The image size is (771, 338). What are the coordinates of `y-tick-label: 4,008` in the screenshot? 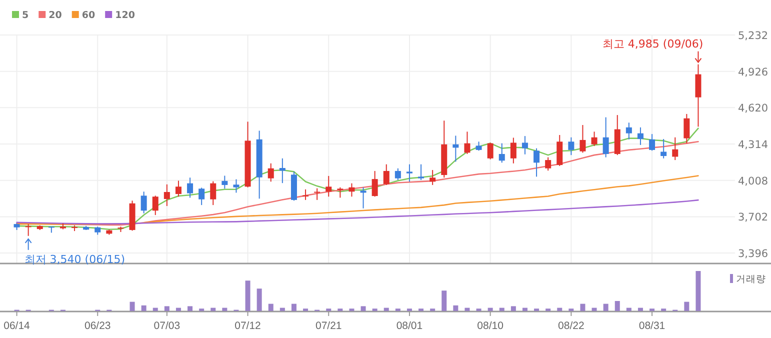 It's located at (753, 181).